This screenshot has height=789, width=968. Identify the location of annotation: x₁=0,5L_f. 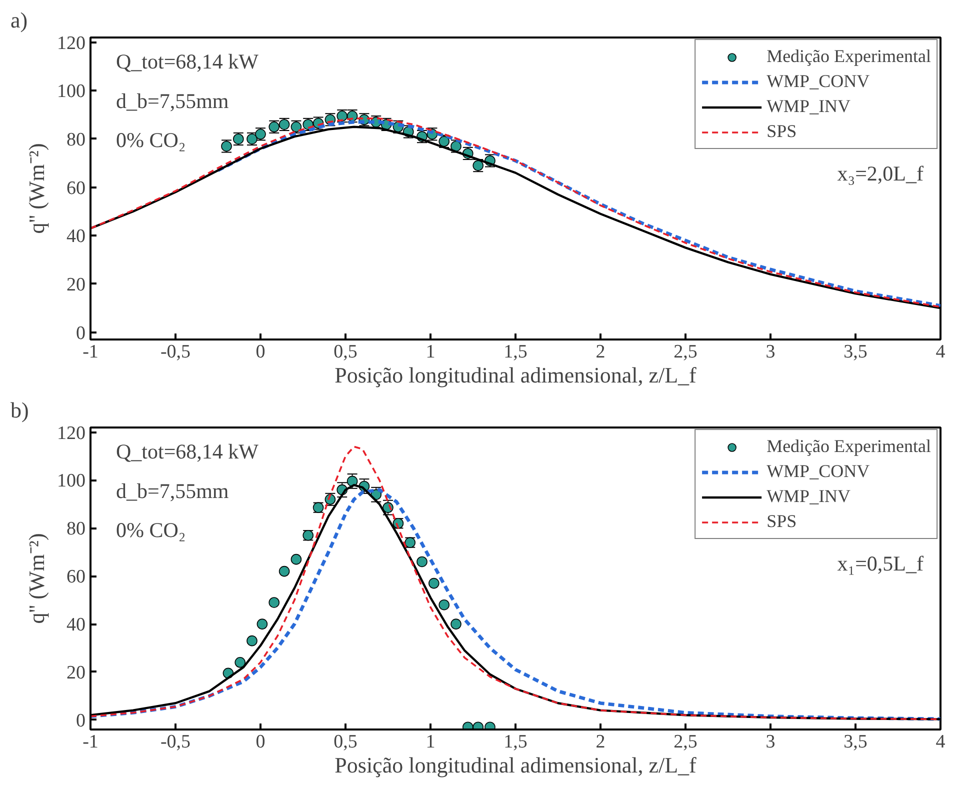
(880, 563).